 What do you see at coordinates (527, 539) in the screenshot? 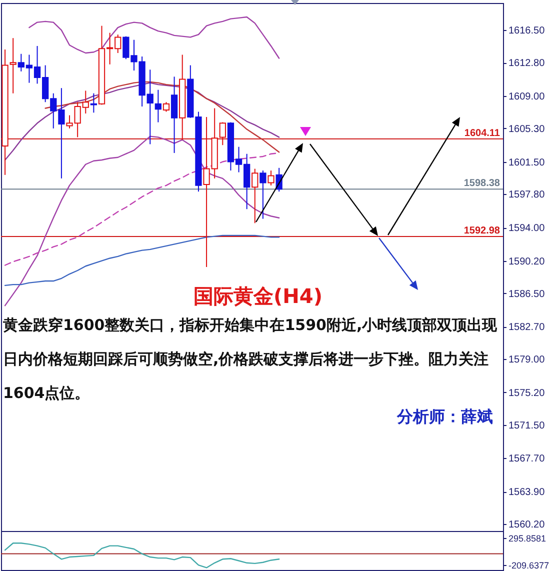
I see `y-tick-label: 295.8581` at bounding box center [527, 539].